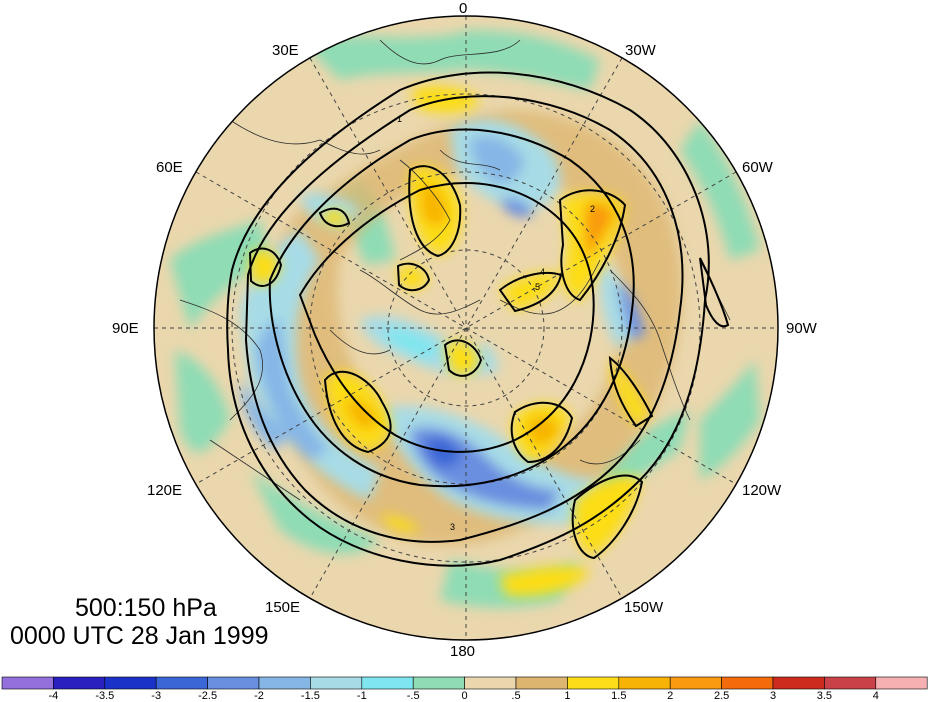 Image resolution: width=928 pixels, height=702 pixels. I want to click on longitude-label-180: 180, so click(463, 651).